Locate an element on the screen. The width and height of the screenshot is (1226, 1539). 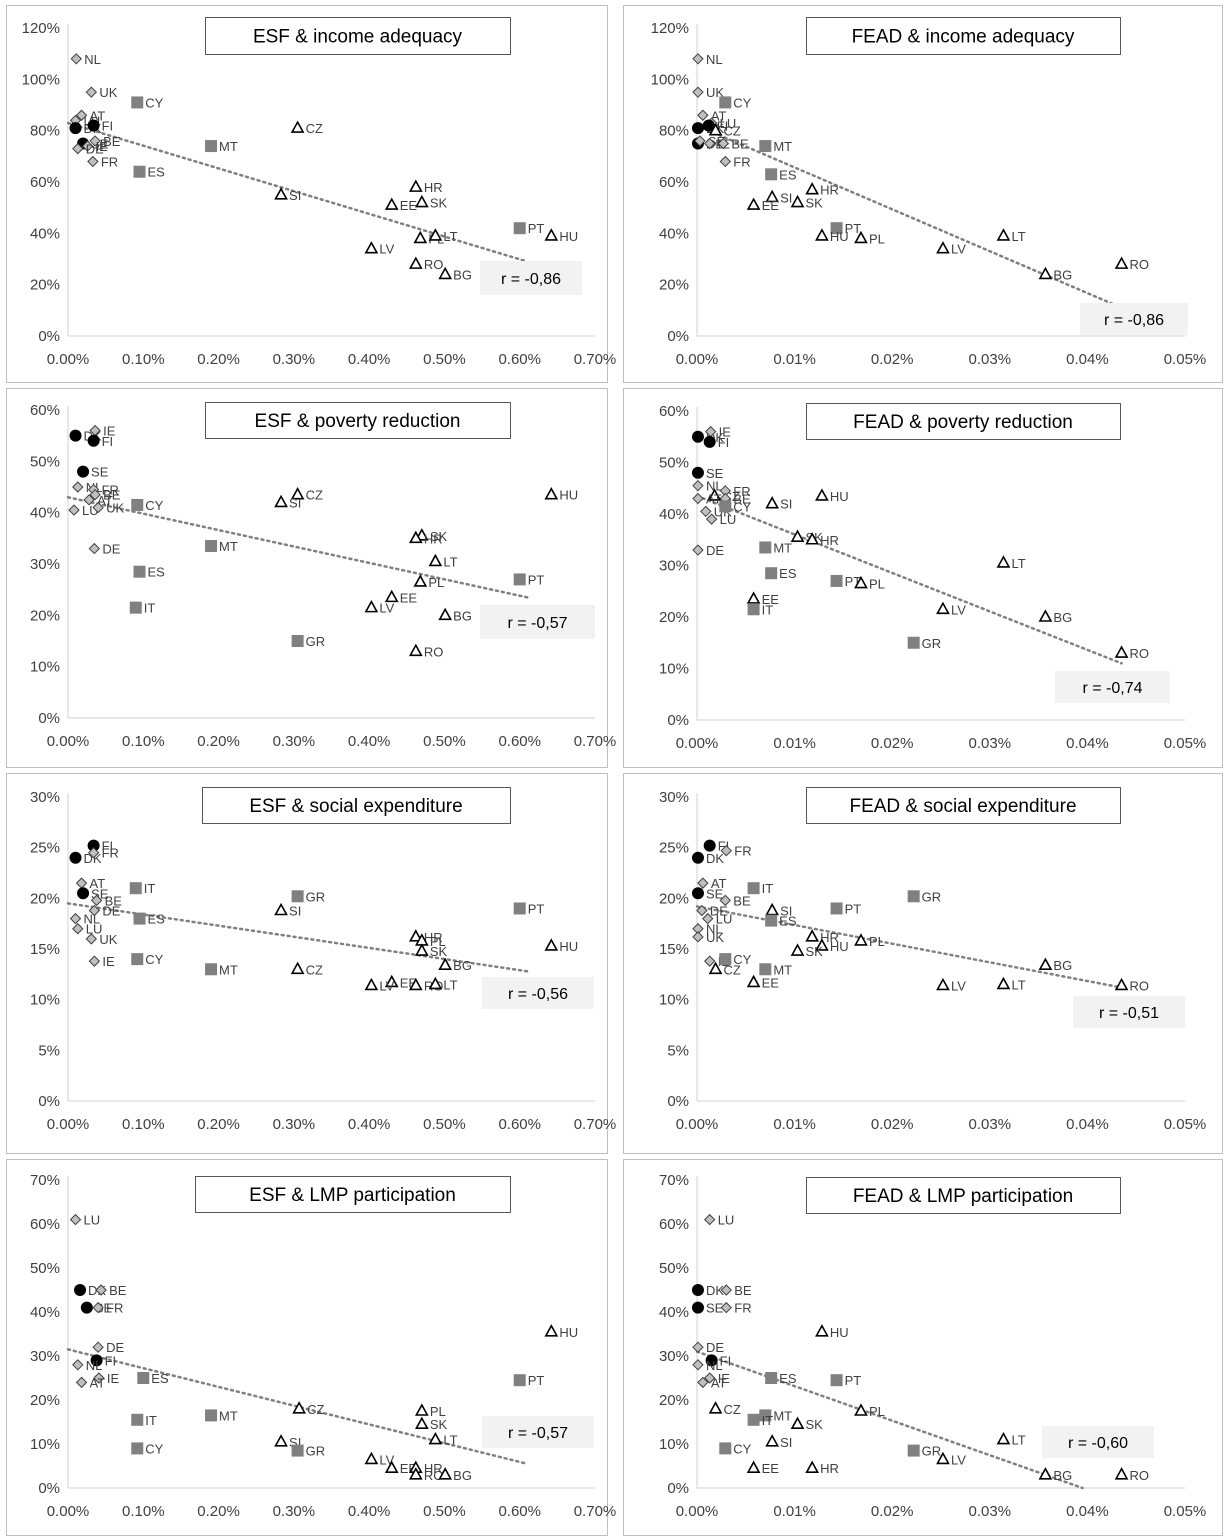
y-tick-label: 60% is located at coordinates (45, 1224).